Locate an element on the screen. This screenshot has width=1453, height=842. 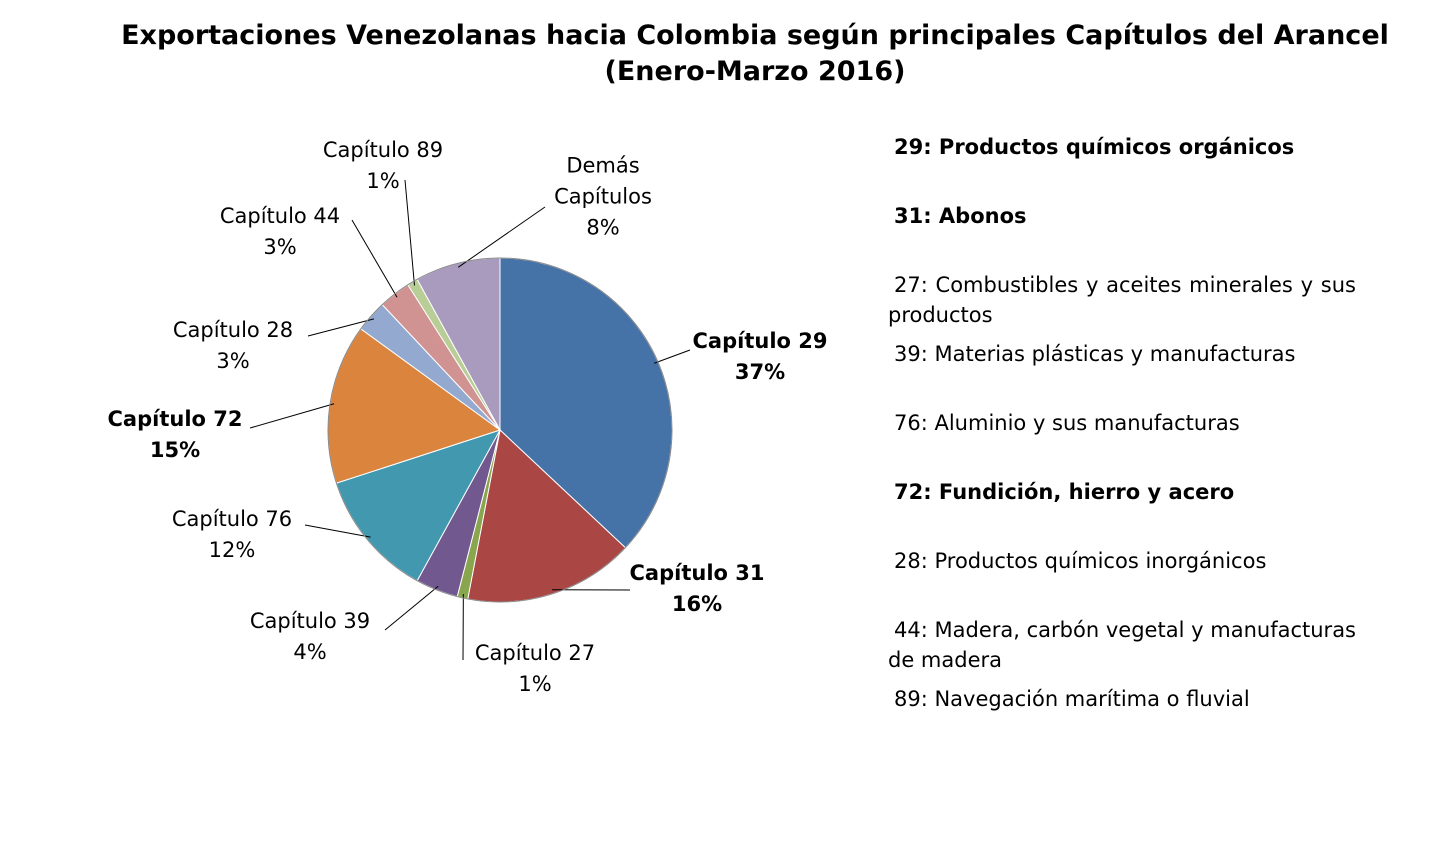
label-name: Capítulo 72 is located at coordinates (175, 419).